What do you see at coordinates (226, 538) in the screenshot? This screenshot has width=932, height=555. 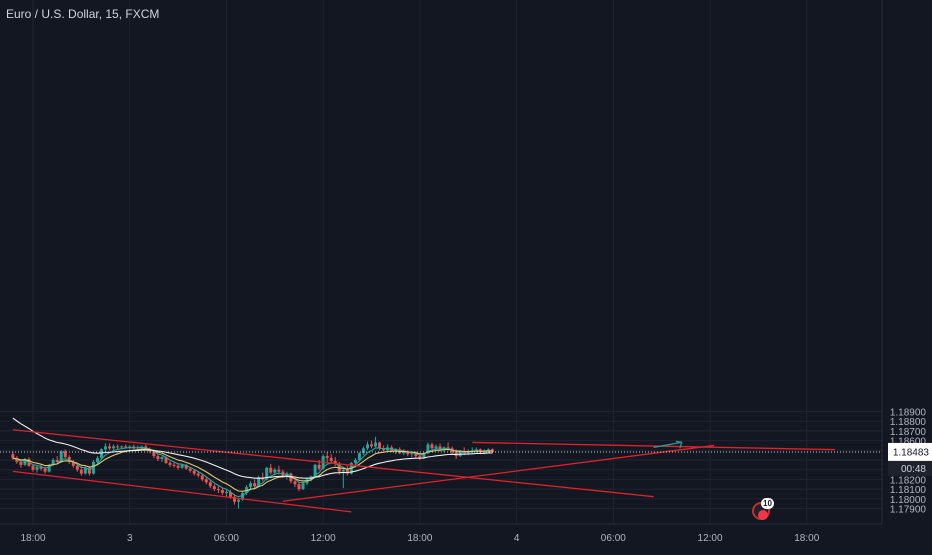 I see `time-tick-label: 06:00` at bounding box center [226, 538].